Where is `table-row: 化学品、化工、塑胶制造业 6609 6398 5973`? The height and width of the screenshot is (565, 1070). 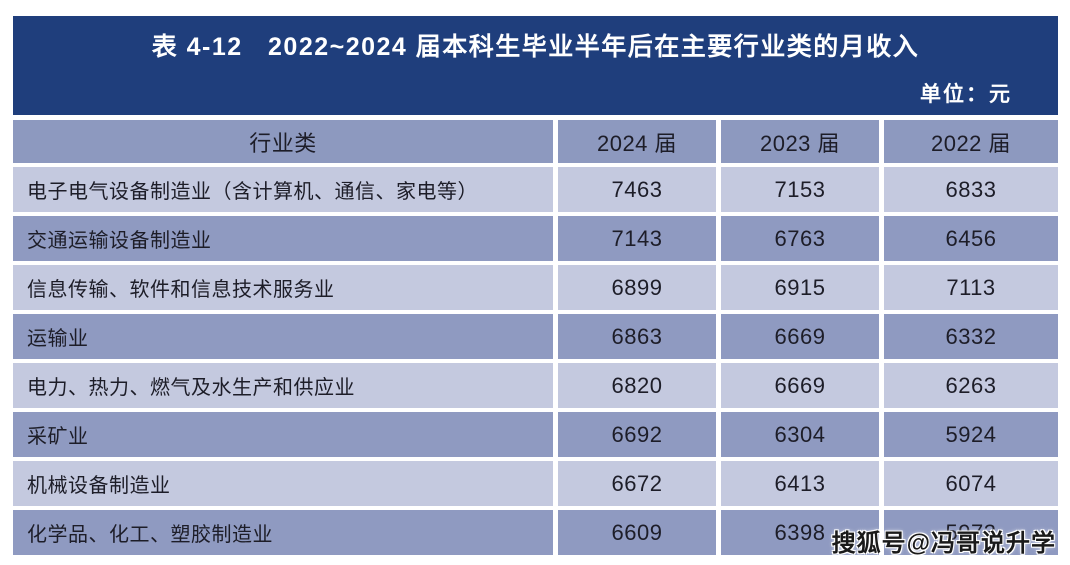 table-row: 化学品、化工、塑胶制造业 6609 6398 5973 is located at coordinates (535, 532).